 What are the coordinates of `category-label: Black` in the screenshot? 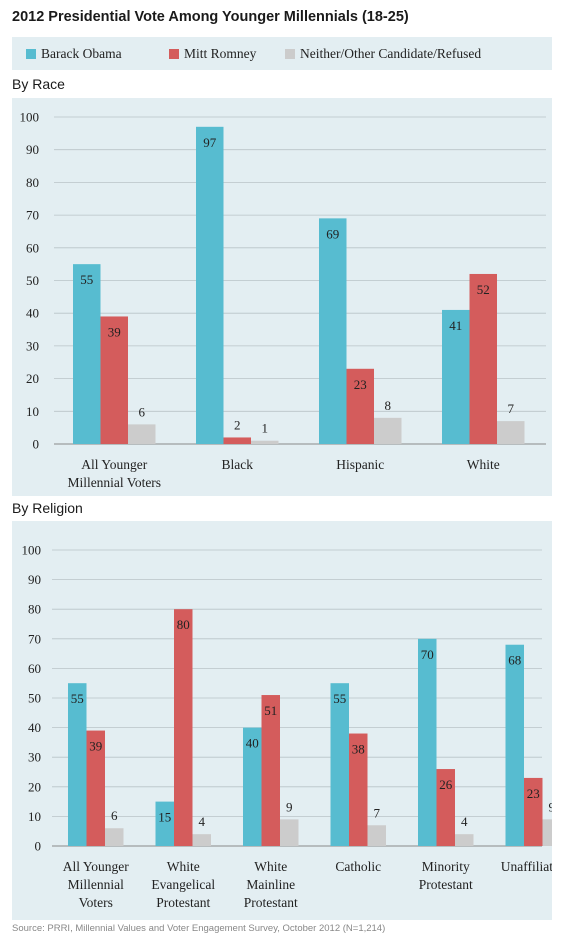 It's located at (238, 464).